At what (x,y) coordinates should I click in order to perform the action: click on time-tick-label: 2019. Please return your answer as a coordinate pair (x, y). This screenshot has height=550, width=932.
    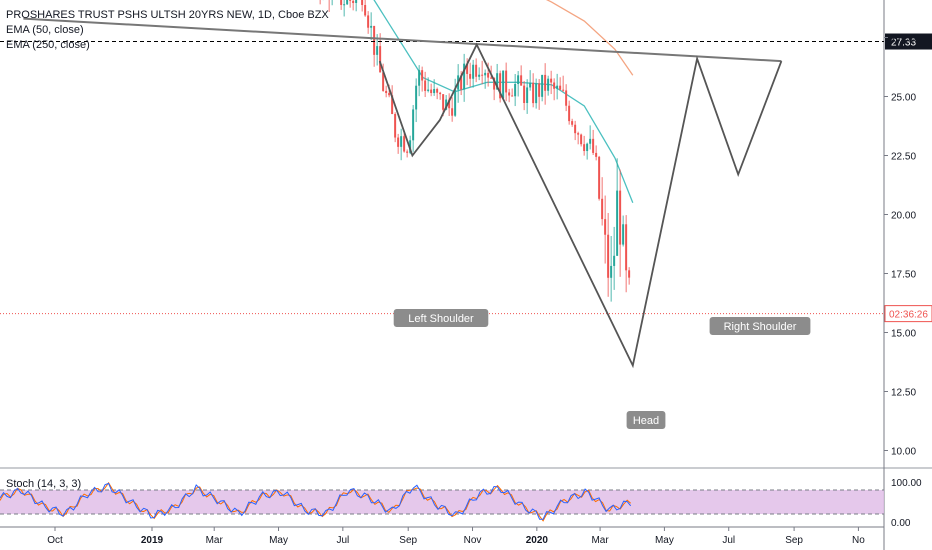
    Looking at the image, I should click on (152, 540).